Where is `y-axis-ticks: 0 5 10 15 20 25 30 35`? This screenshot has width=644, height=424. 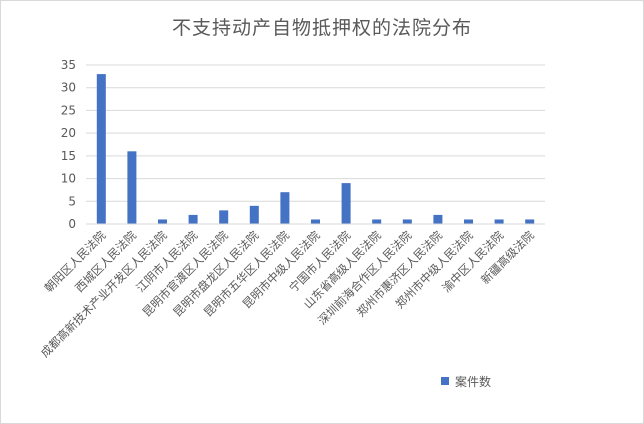
y-axis-ticks: 0 5 10 15 20 25 30 35 is located at coordinates (68, 144).